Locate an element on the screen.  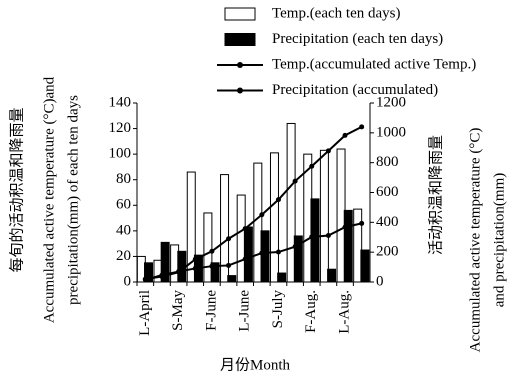
legend-label: Precipitation (accumulated) is located at coordinates (355, 90).